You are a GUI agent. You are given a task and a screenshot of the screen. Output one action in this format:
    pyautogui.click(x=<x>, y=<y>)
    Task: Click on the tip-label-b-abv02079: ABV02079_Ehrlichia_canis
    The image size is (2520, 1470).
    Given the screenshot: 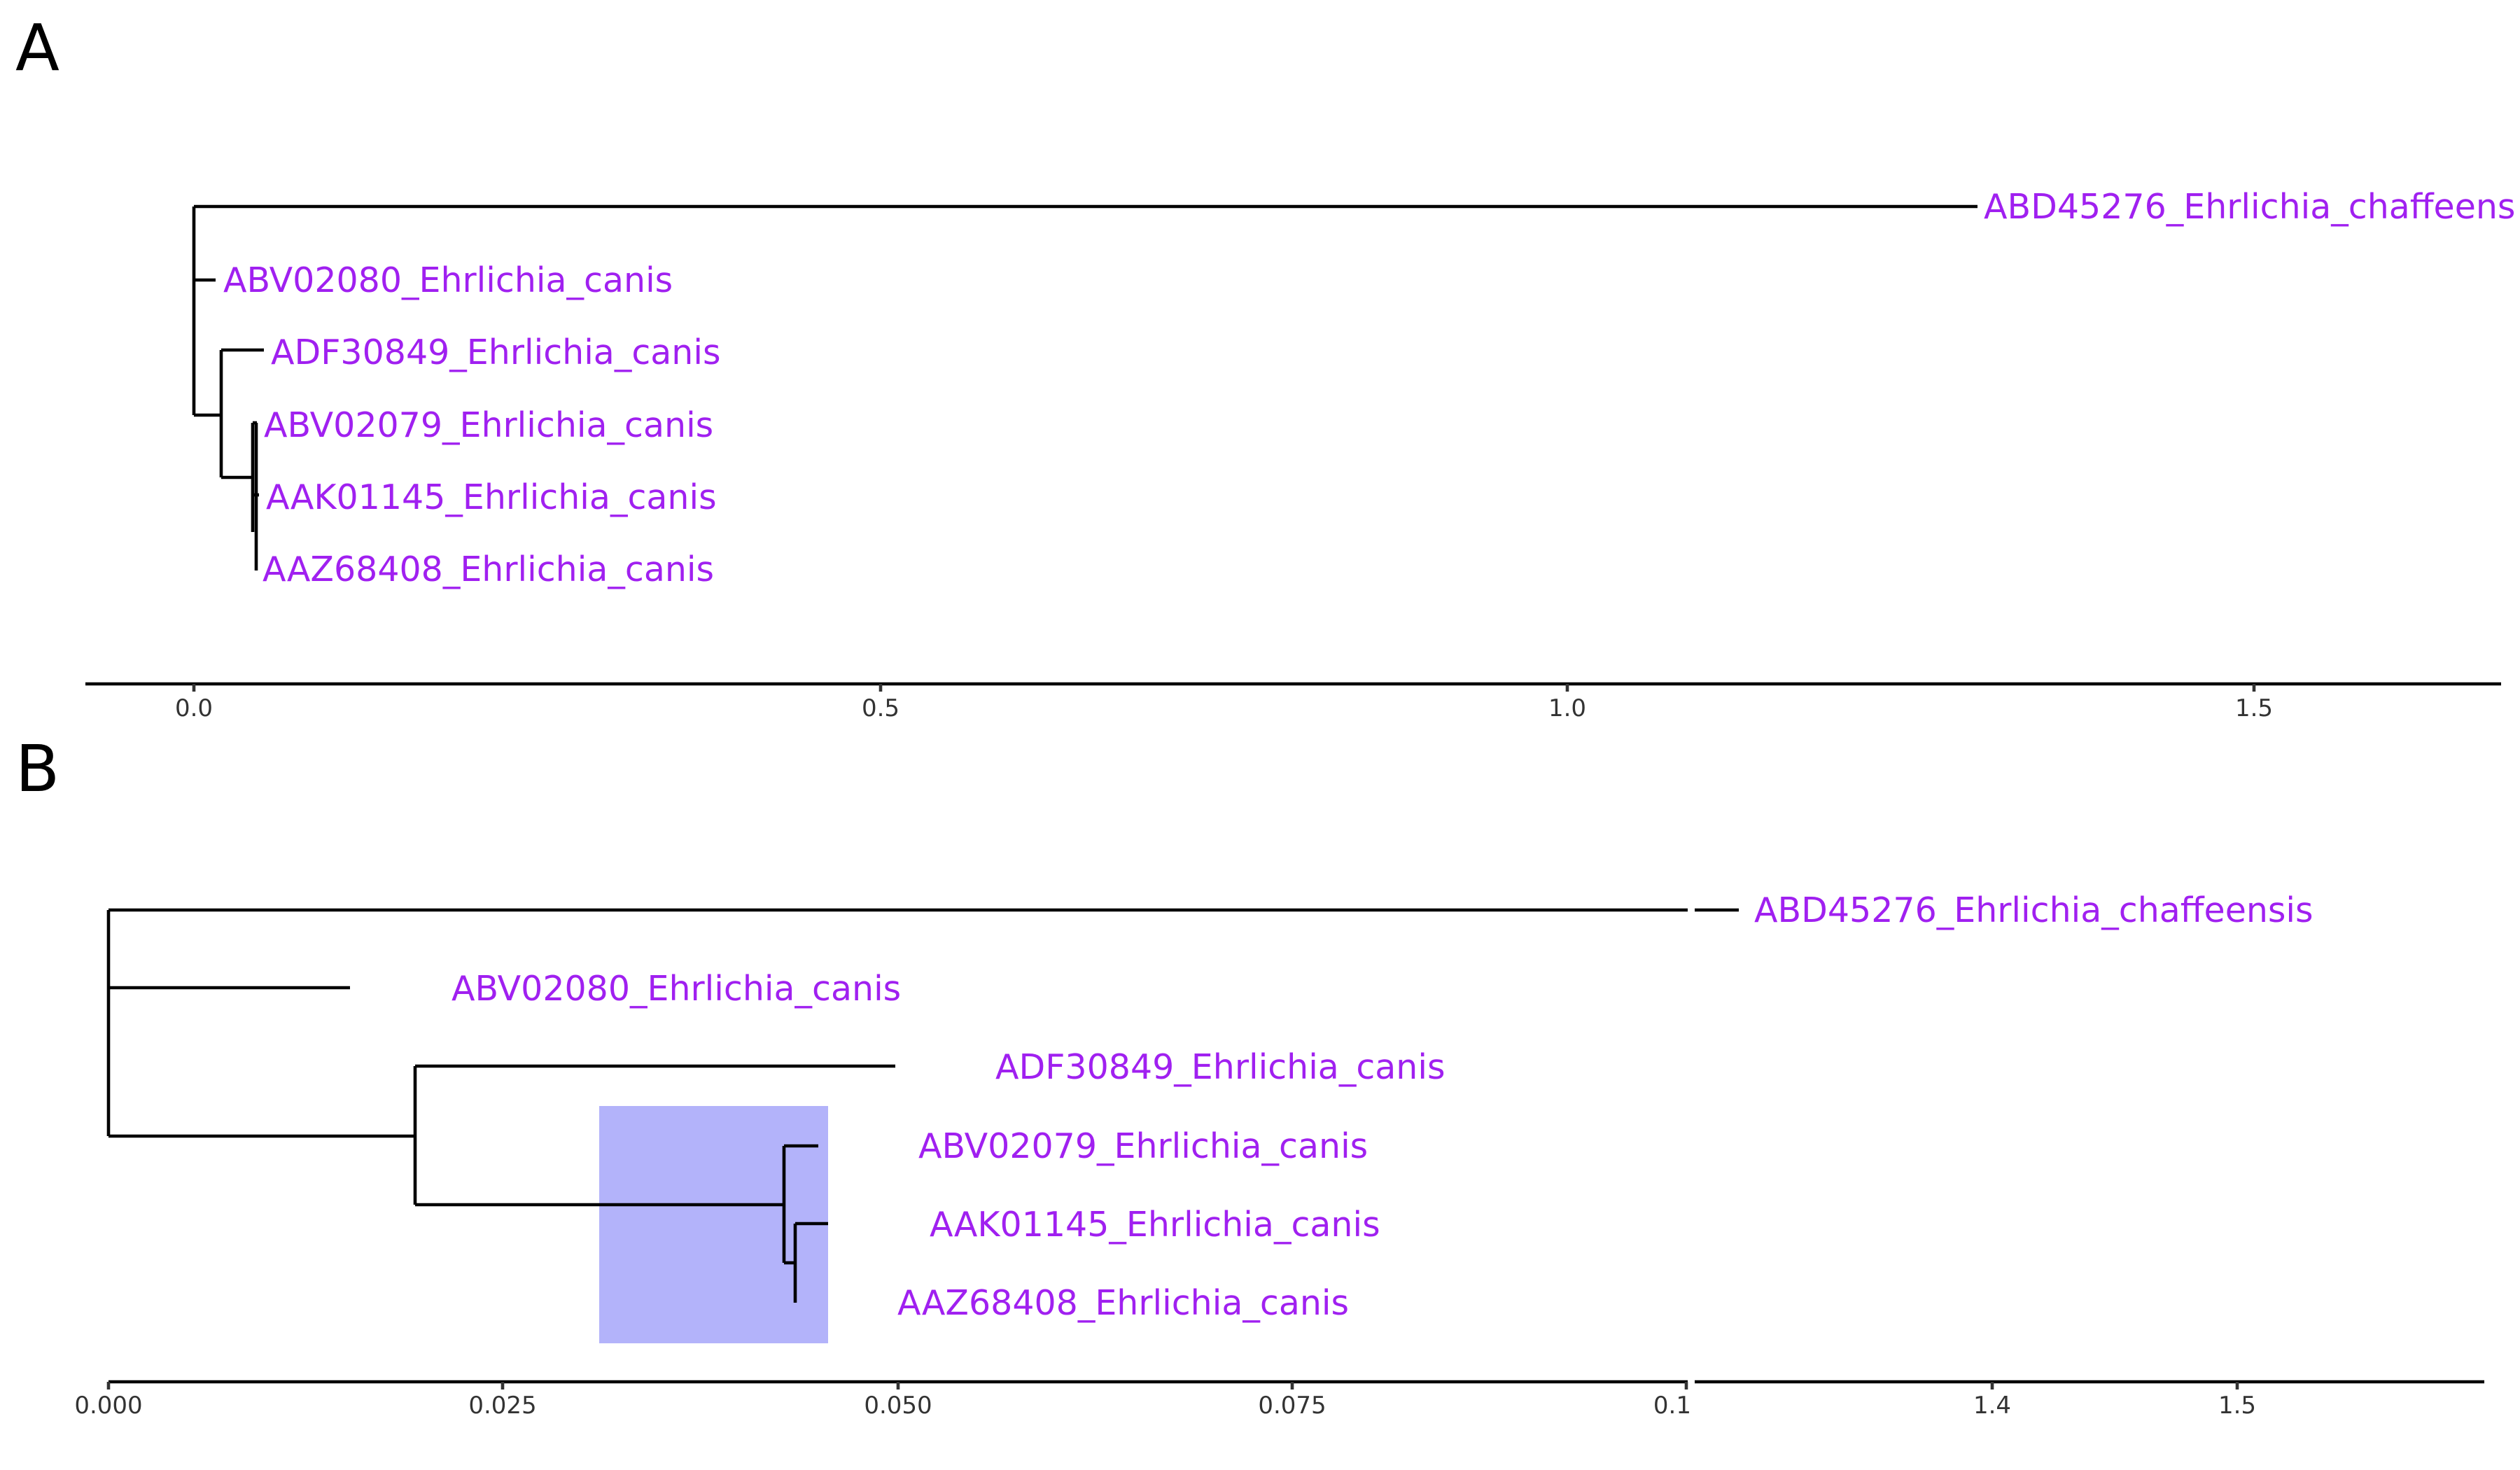 What is the action you would take?
    pyautogui.click(x=1143, y=1146)
    